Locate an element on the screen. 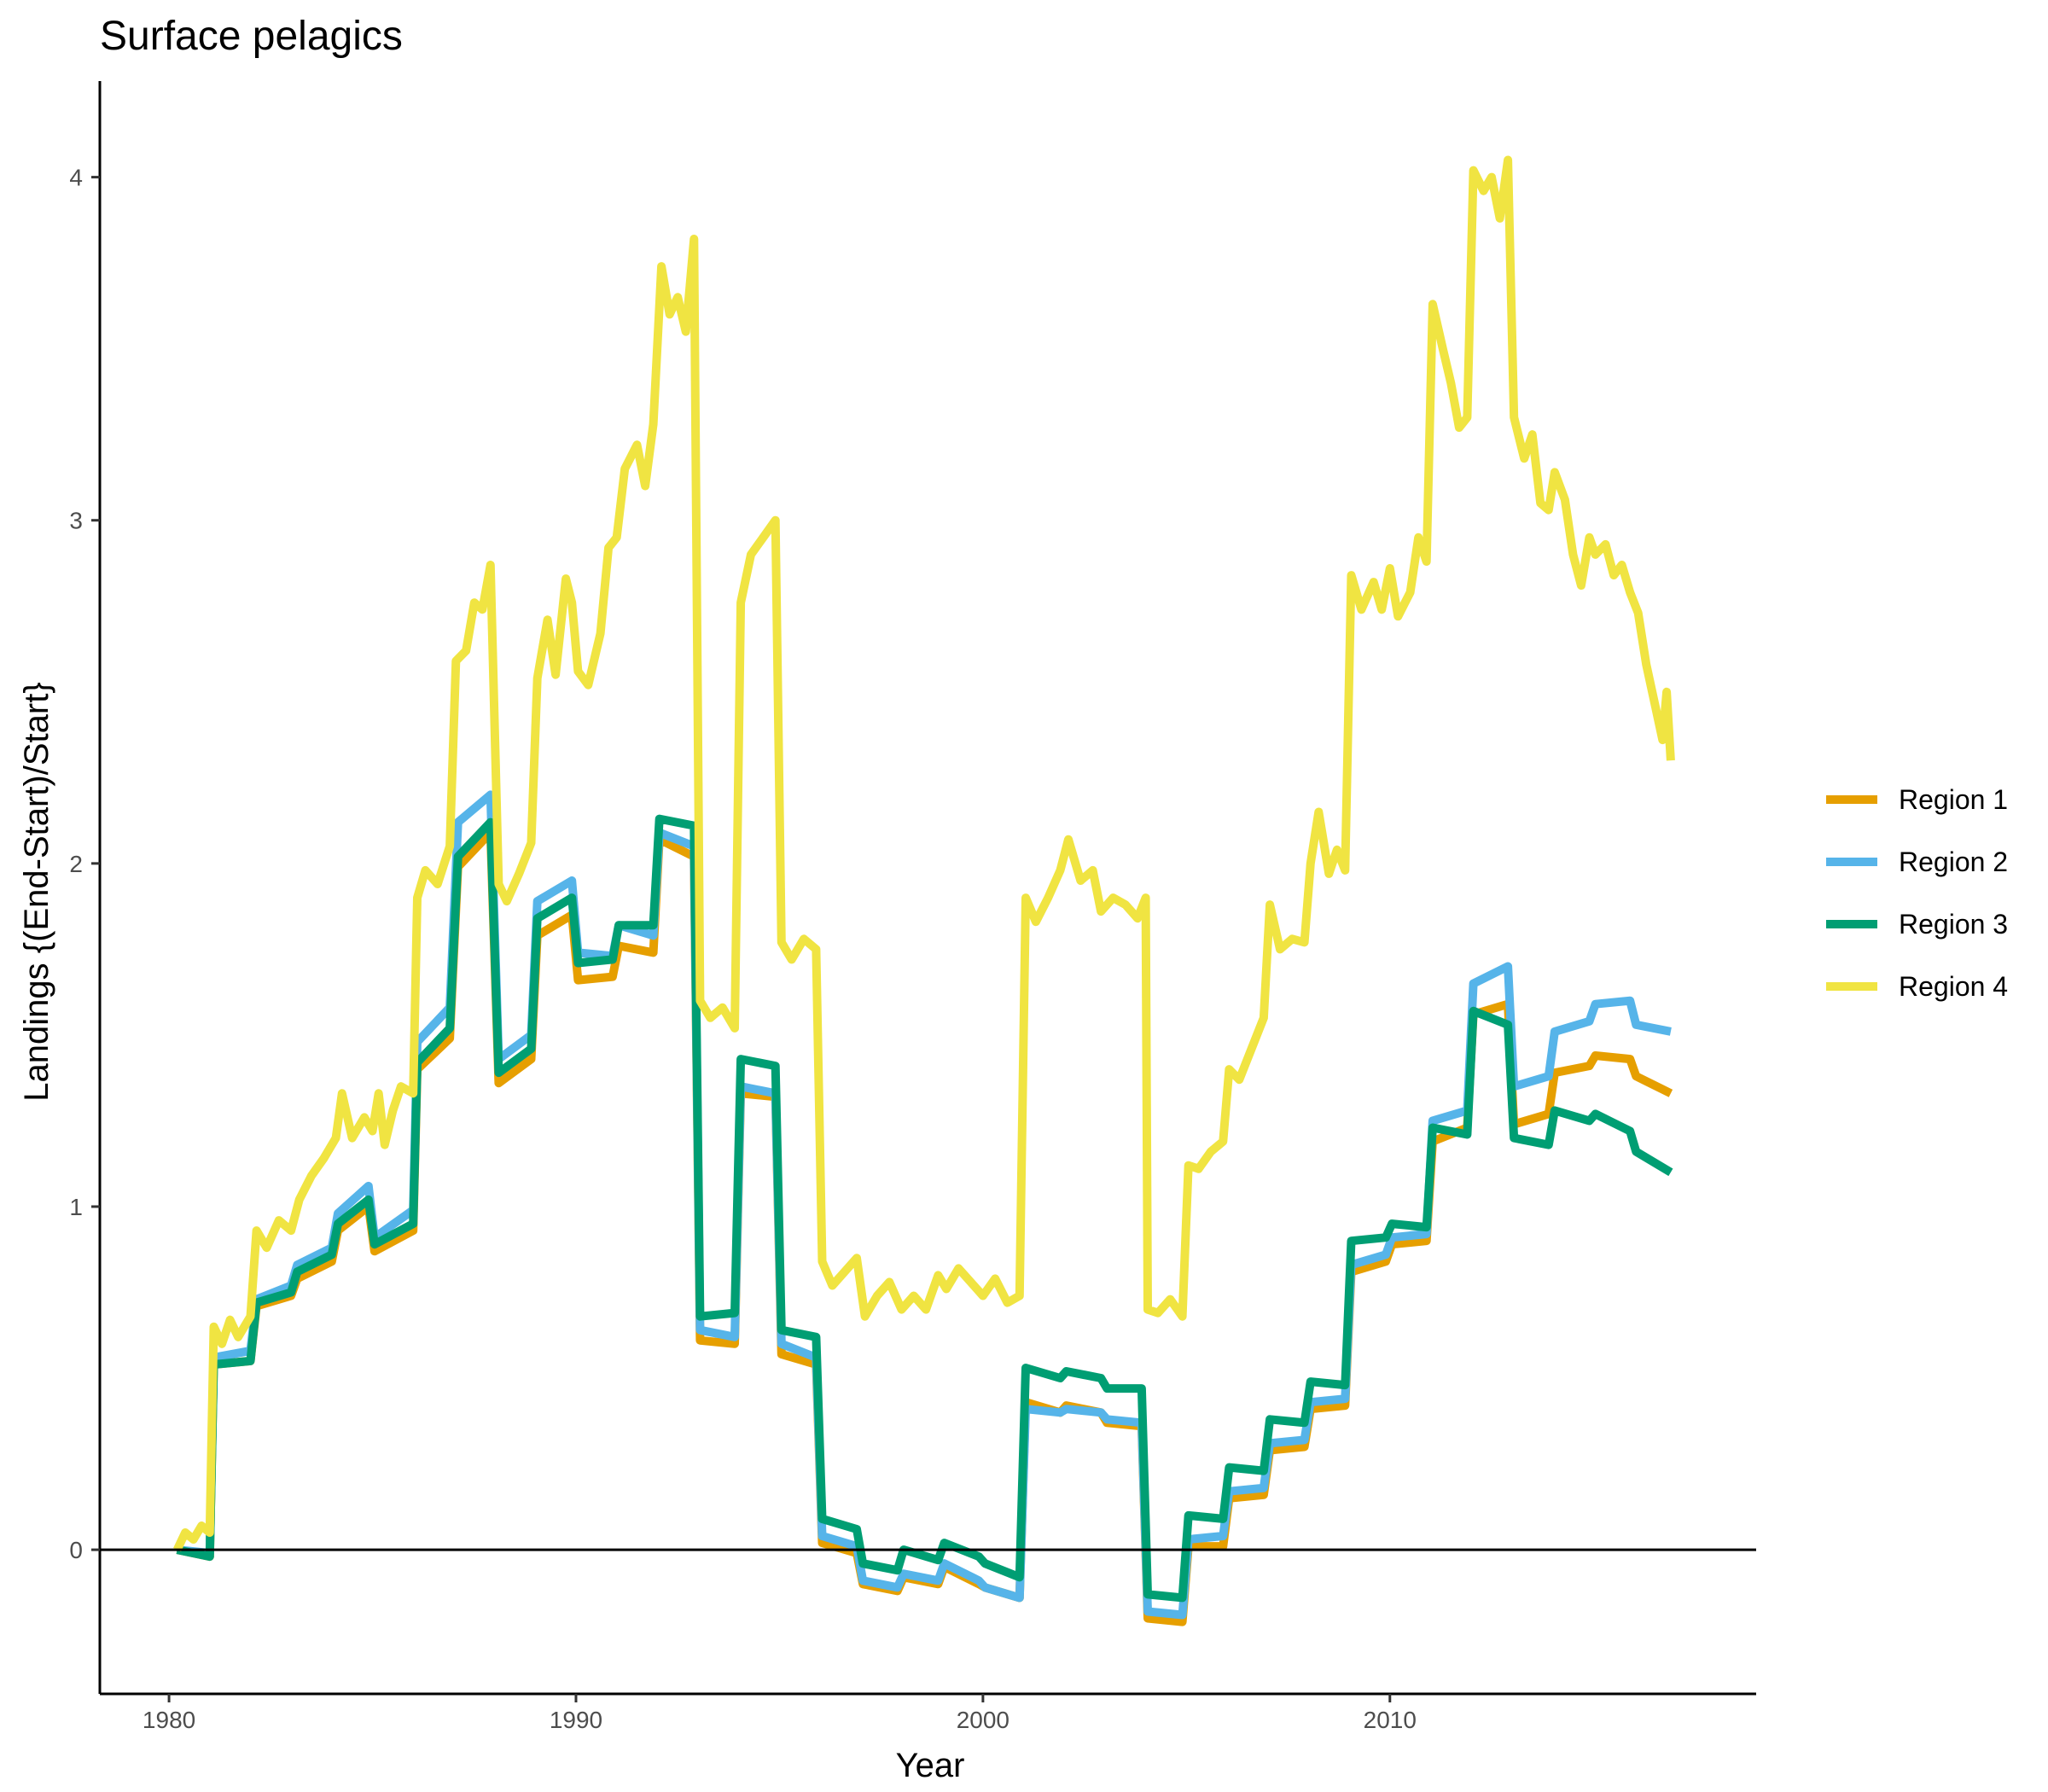 This screenshot has width=2048, height=1792. y-tick-label: 4 is located at coordinates (76, 178).